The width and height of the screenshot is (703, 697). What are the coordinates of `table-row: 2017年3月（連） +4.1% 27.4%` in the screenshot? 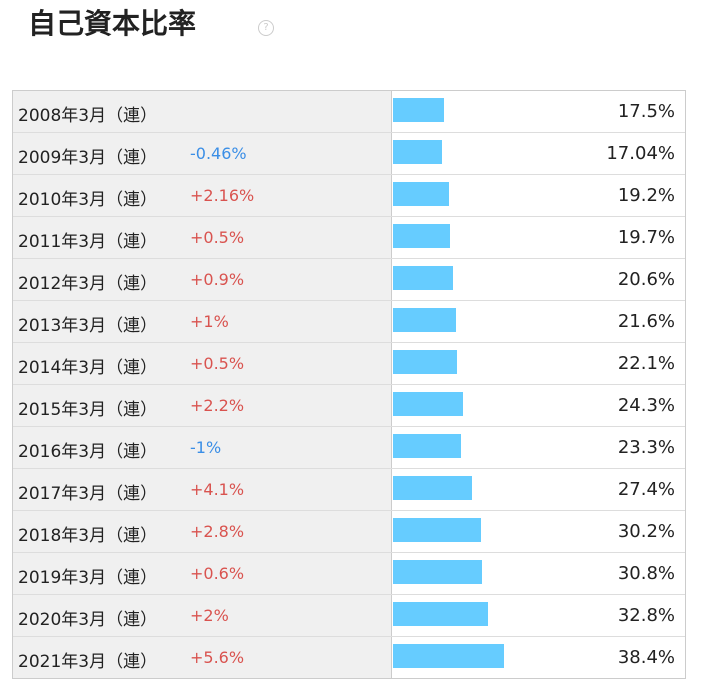 It's located at (349, 489).